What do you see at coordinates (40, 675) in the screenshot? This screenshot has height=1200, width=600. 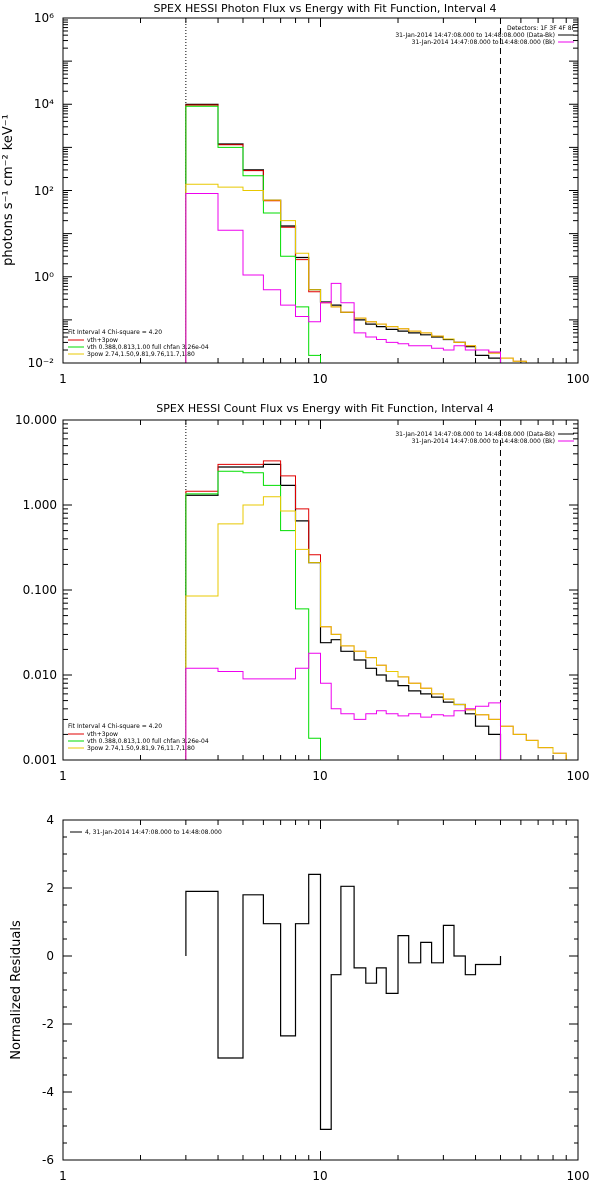 I see `count-y-tick-0.010: 0.010` at bounding box center [40, 675].